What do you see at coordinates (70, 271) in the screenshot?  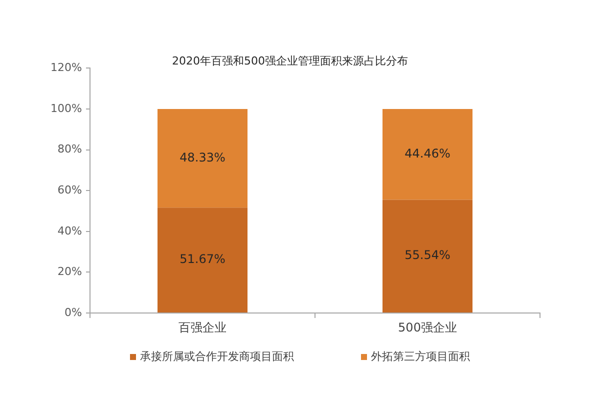 I see `y-tick-label: 20%` at bounding box center [70, 271].